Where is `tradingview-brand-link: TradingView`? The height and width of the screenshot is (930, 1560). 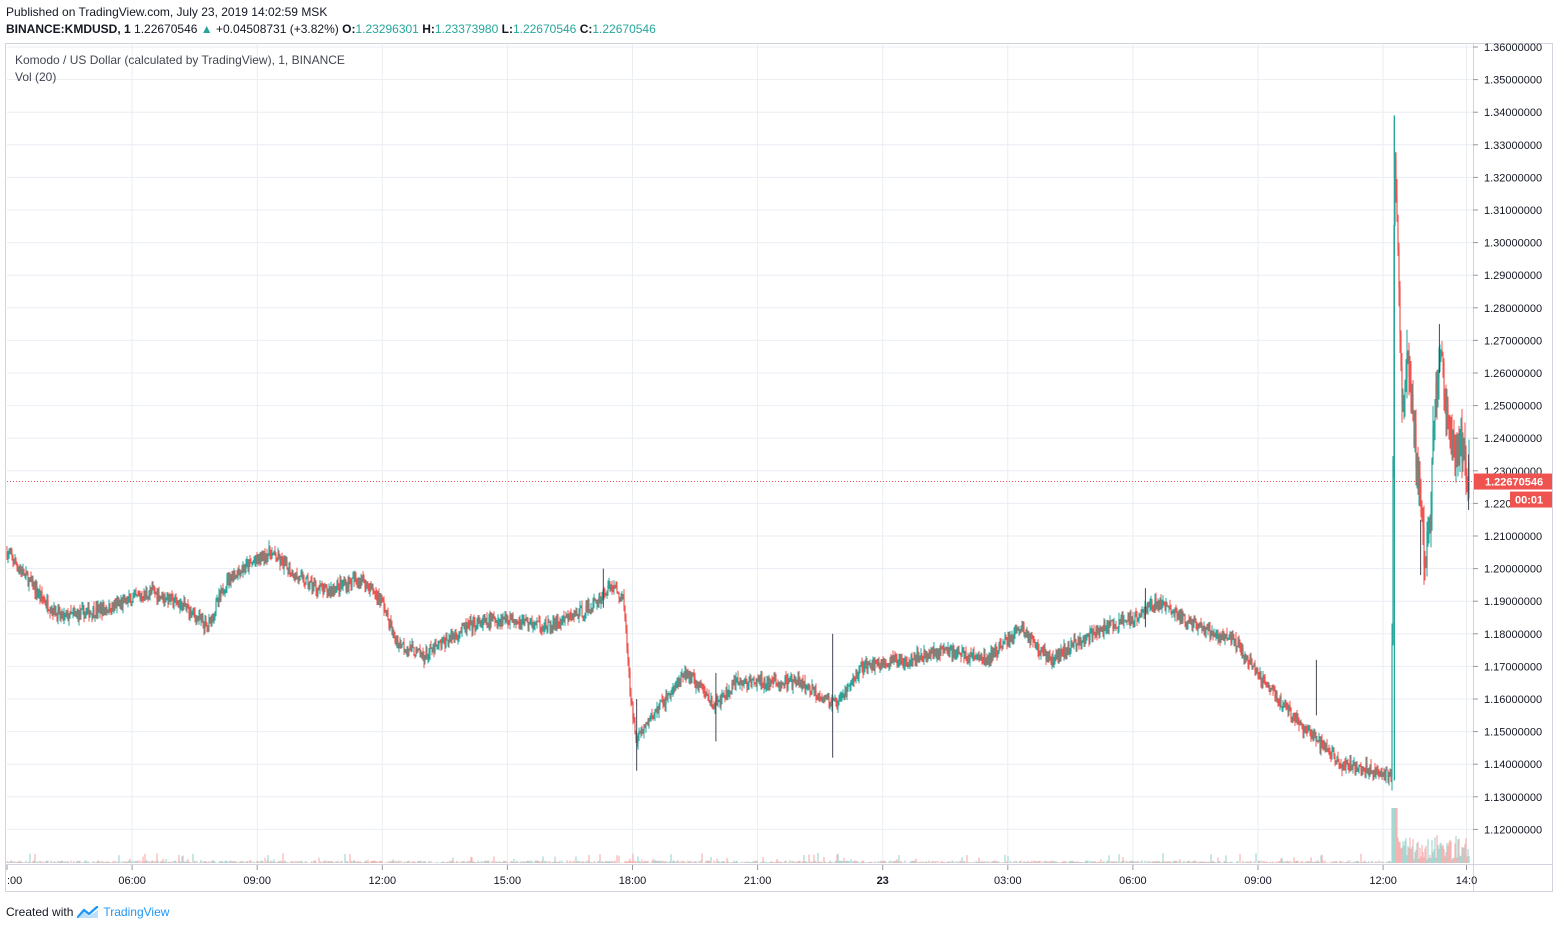 tradingview-brand-link: TradingView is located at coordinates (136, 912).